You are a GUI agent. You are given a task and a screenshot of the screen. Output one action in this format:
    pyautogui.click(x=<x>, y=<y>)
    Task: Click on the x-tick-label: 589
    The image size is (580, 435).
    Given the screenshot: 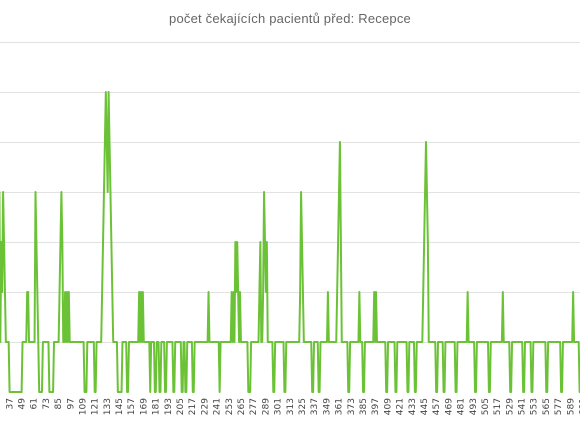 What is the action you would take?
    pyautogui.click(x=571, y=406)
    